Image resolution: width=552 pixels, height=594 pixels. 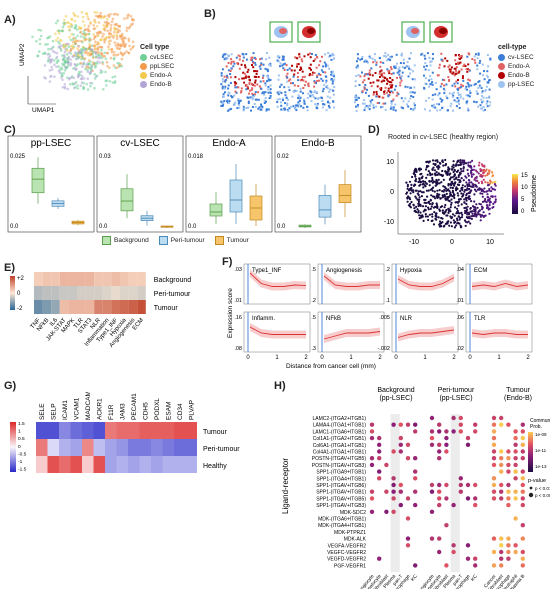 What do you see at coordinates (283, 31) in the screenshot?
I see `spatial-inset-core` at bounding box center [283, 31].